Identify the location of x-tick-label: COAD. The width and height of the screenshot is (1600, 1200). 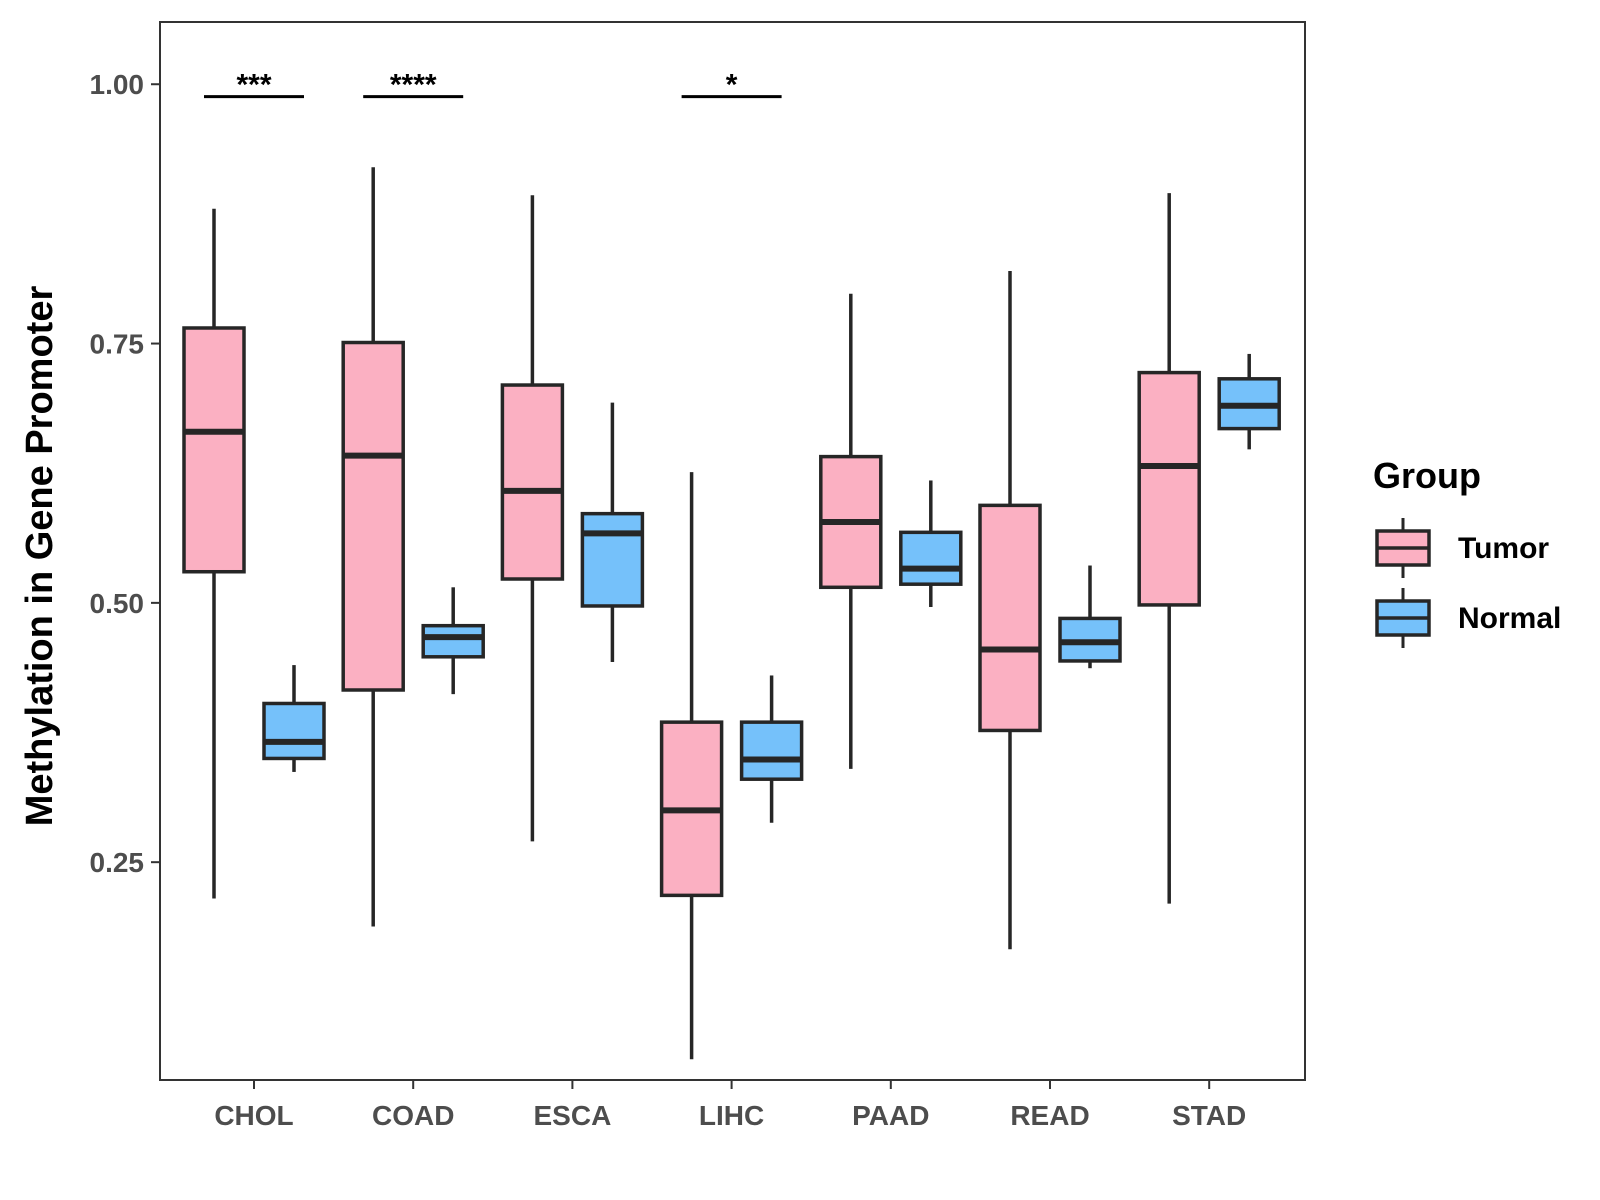
(413, 1115).